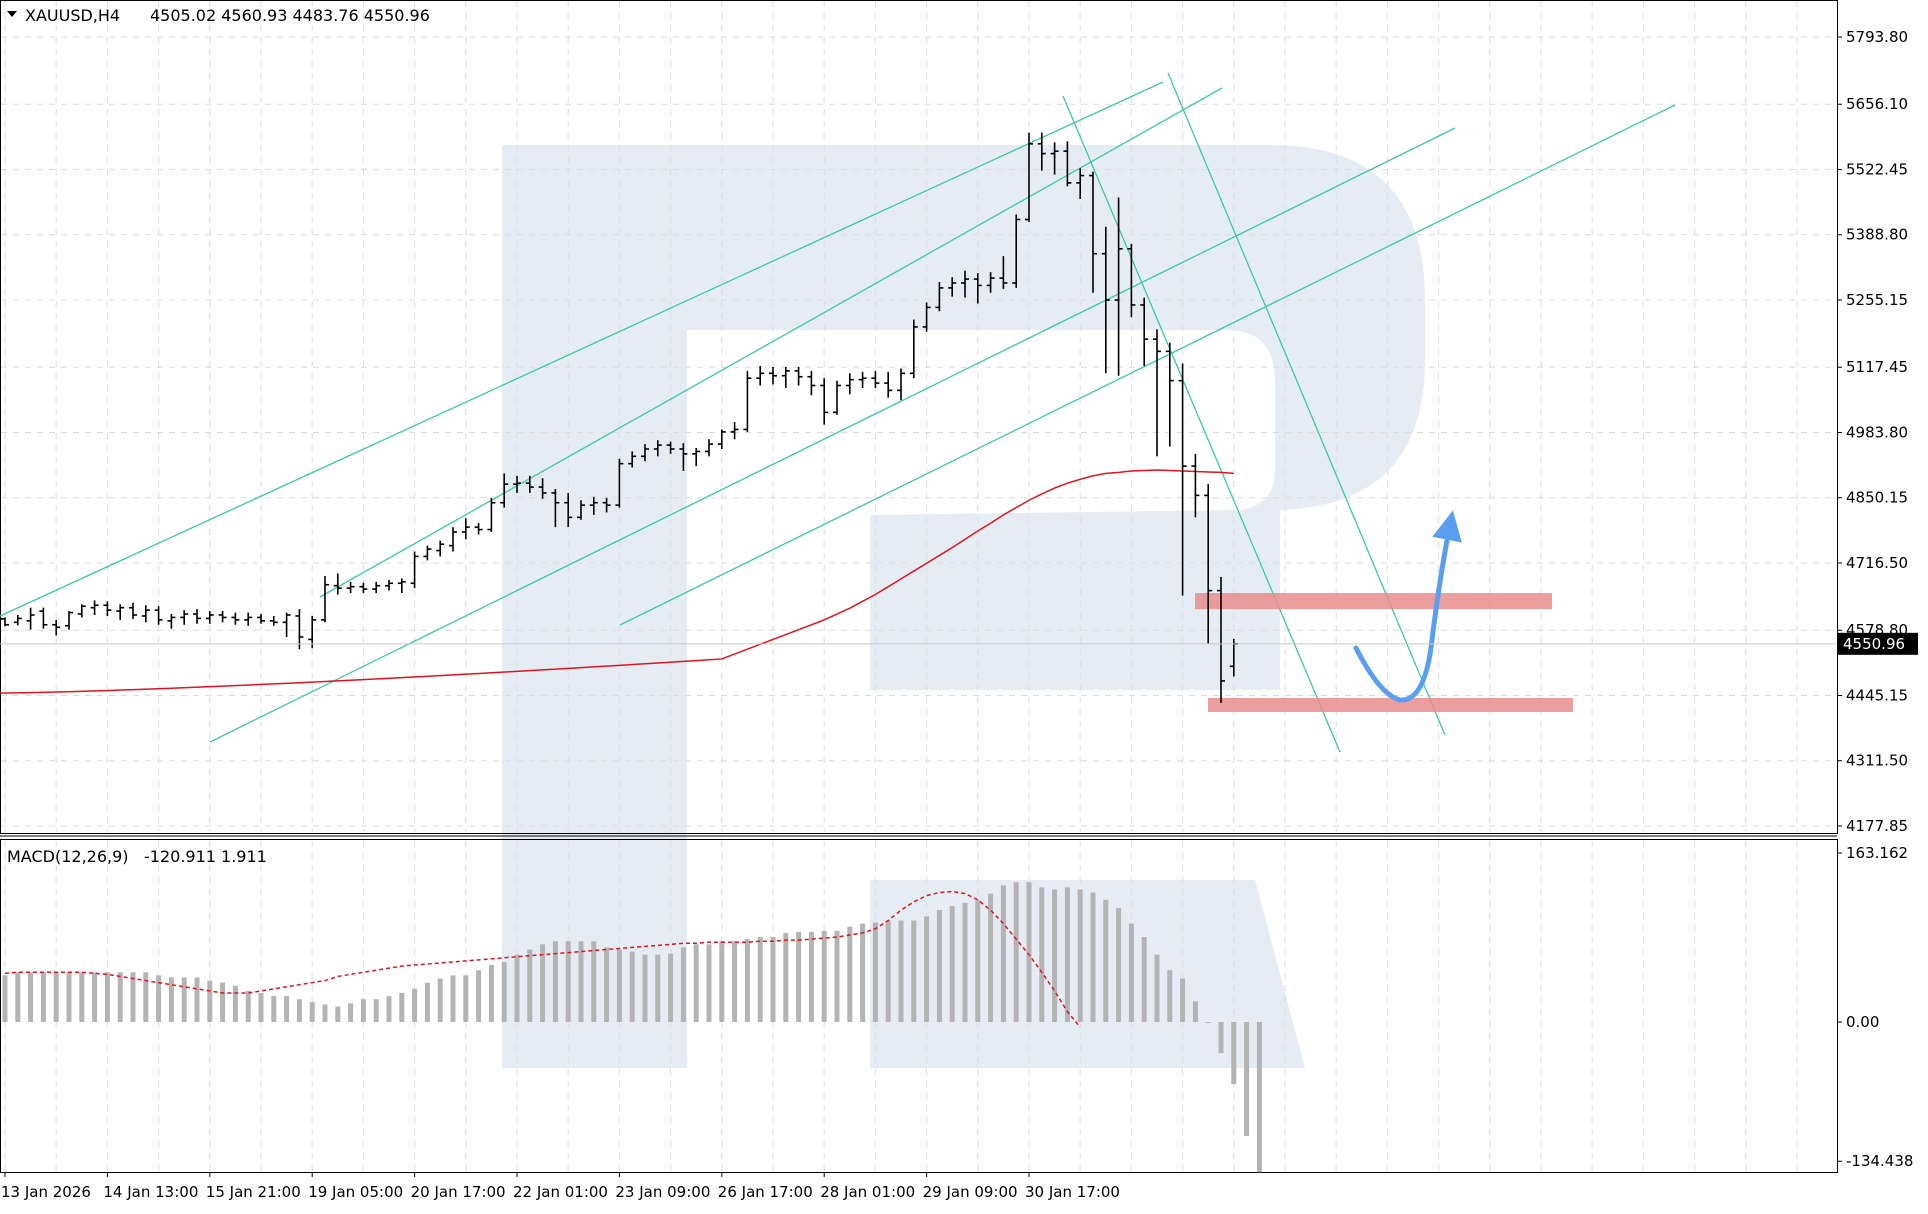 The height and width of the screenshot is (1214, 1928). What do you see at coordinates (560, 1192) in the screenshot?
I see `time-tick-label: 22 Jan 01:00` at bounding box center [560, 1192].